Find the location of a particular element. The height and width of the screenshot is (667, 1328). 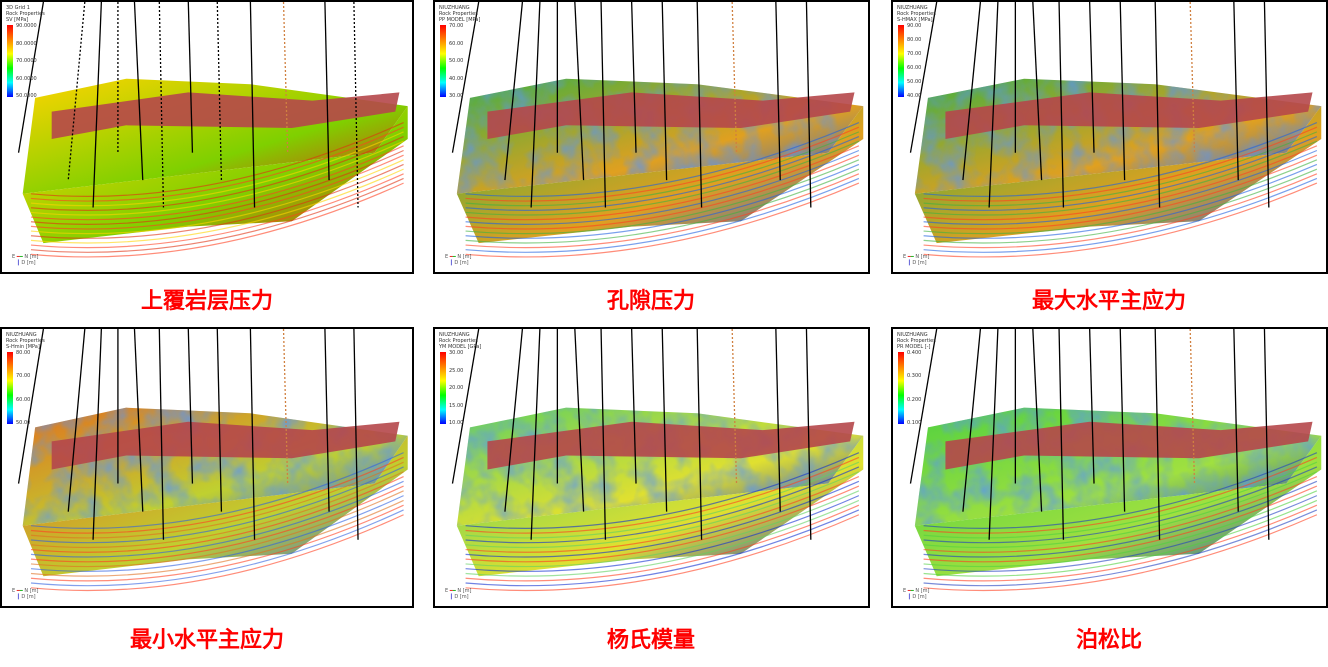

legend-tick: 0.400 is located at coordinates (914, 353).